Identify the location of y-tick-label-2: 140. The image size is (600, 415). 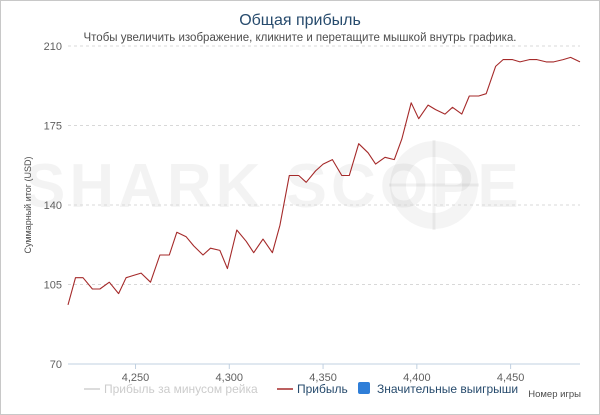
(53, 206).